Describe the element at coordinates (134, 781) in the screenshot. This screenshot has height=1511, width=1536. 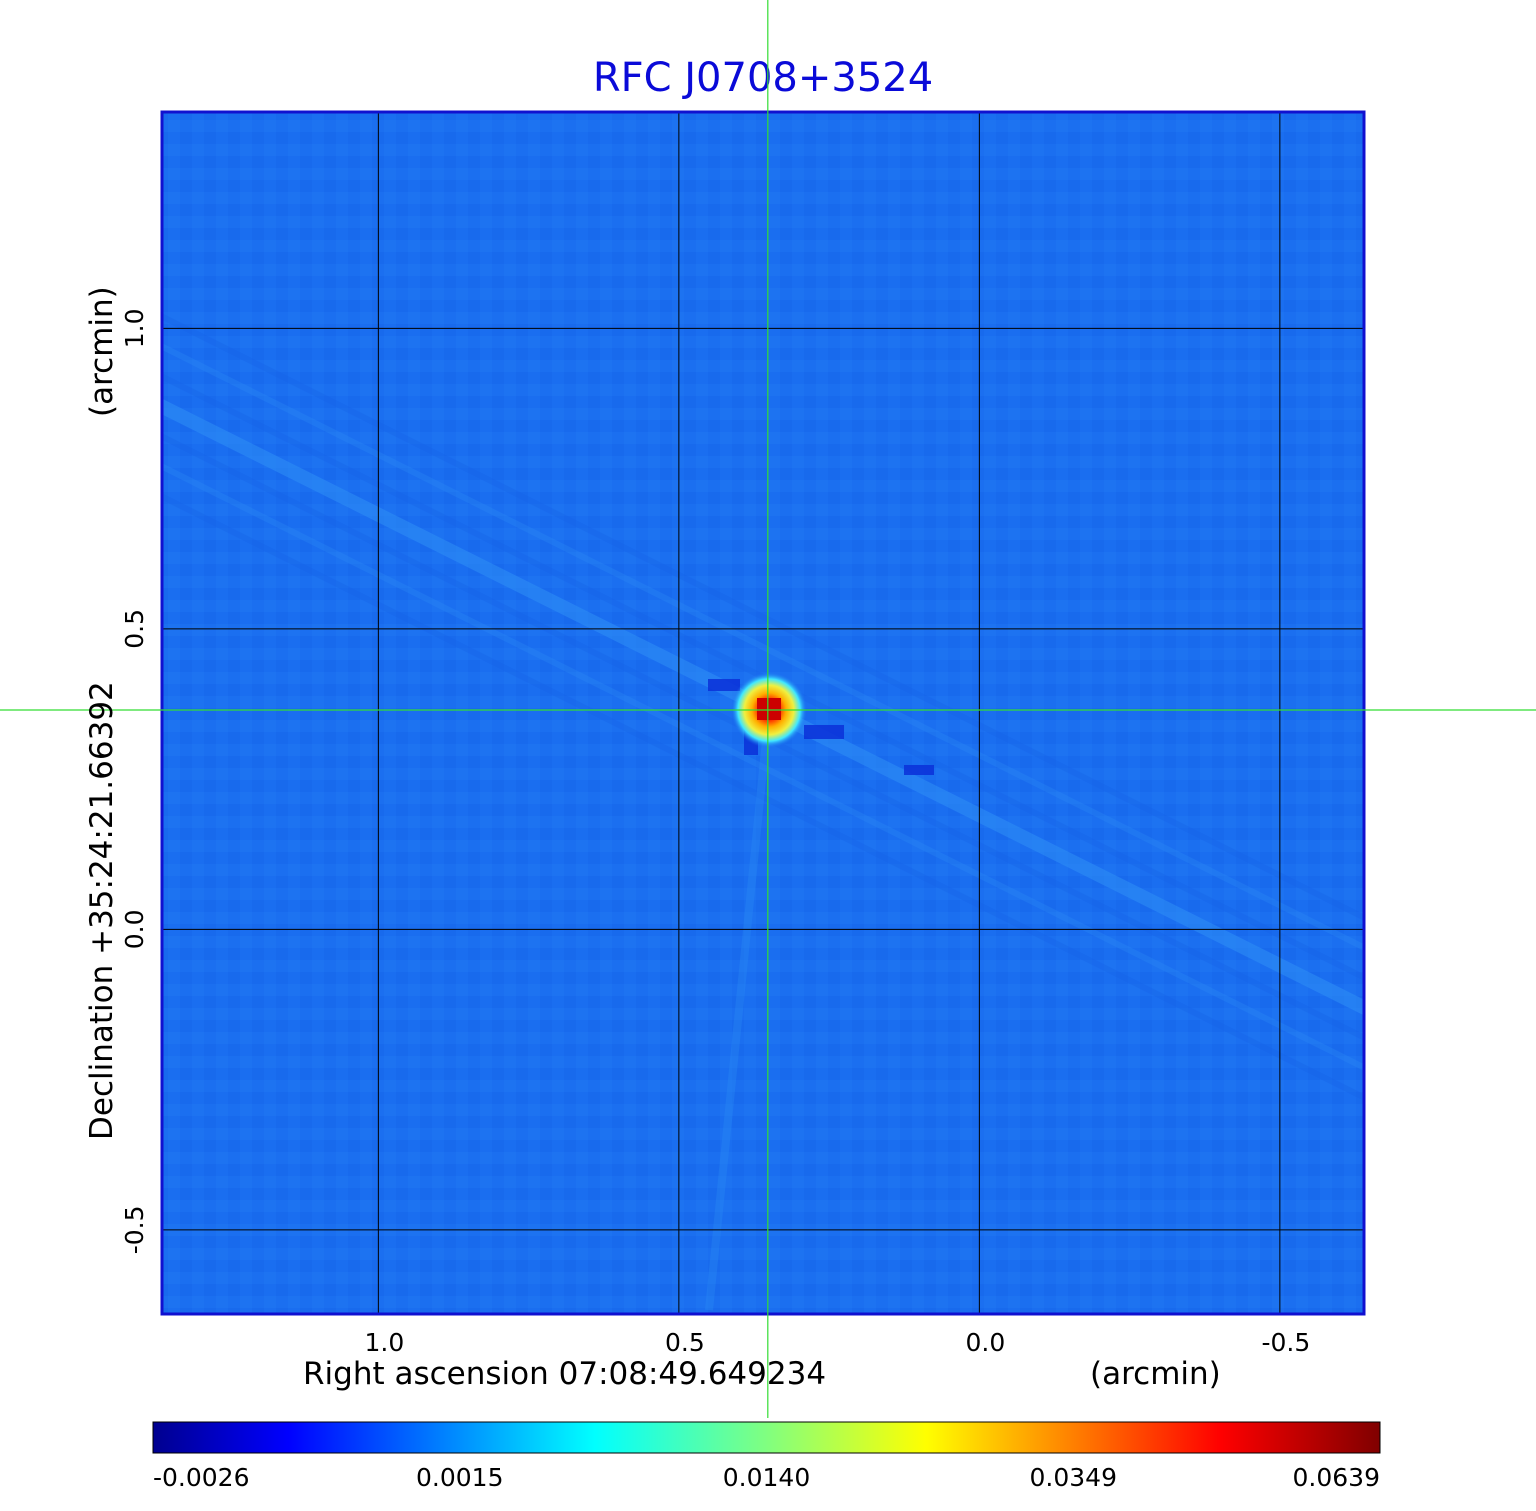
I see `y-tick-labels: 1.0 0.5 0.0 -0.5` at that location.